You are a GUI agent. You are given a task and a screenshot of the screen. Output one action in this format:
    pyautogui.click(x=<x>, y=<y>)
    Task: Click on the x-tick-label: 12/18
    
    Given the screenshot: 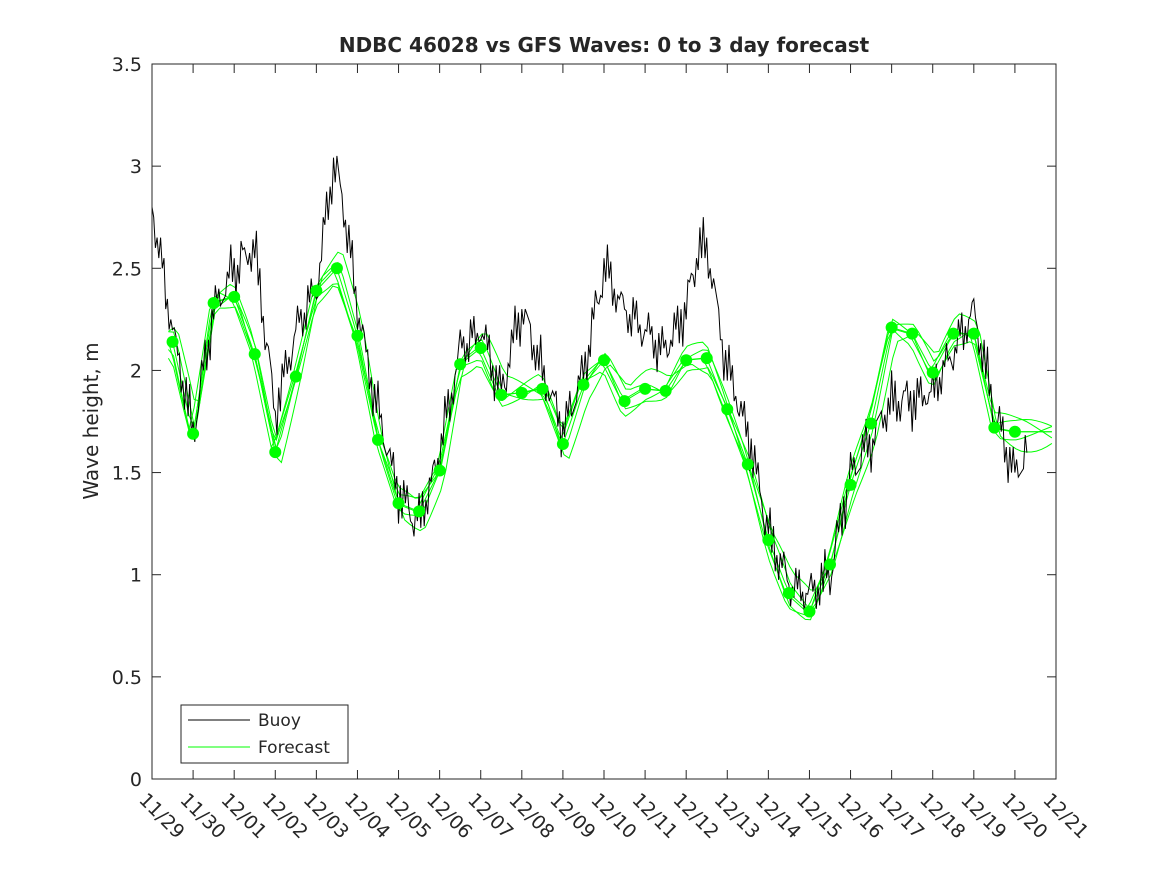 What is the action you would take?
    pyautogui.click(x=942, y=816)
    